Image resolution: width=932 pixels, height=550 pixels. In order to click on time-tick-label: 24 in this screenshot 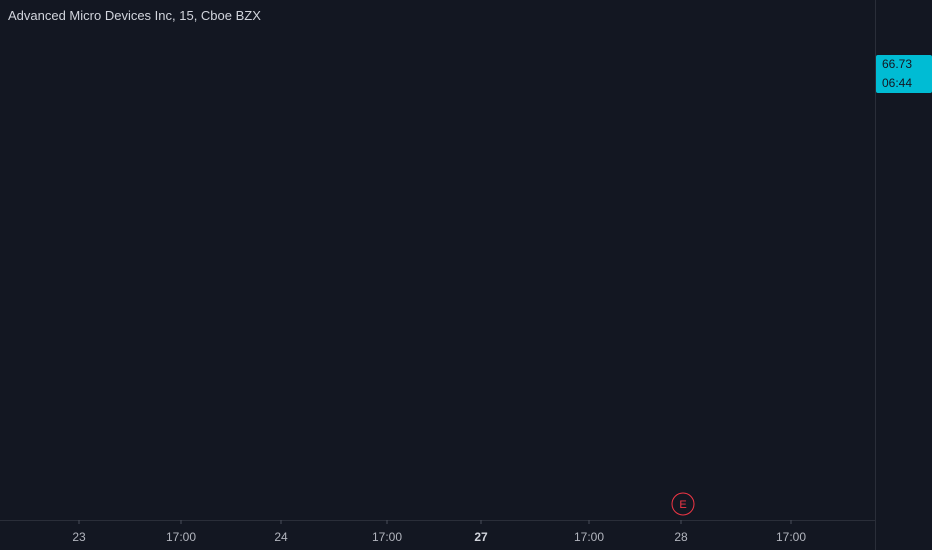, I will do `click(281, 537)`.